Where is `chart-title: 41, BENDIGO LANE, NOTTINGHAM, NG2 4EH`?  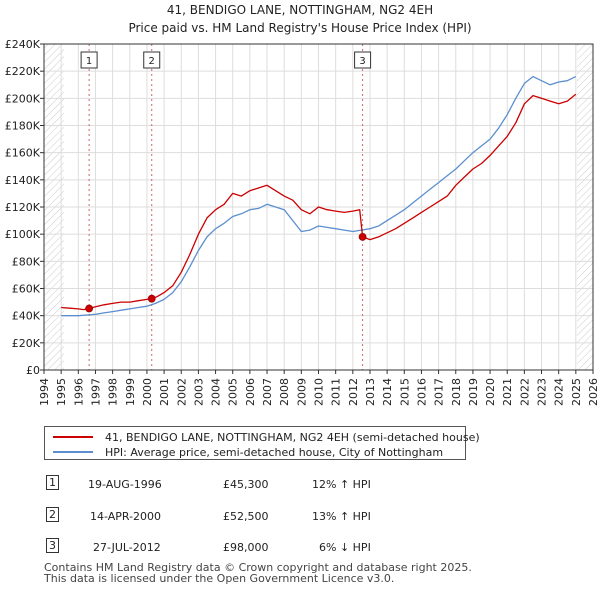
chart-title: 41, BENDIGO LANE, NOTTINGHAM, NG2 4EH is located at coordinates (300, 10).